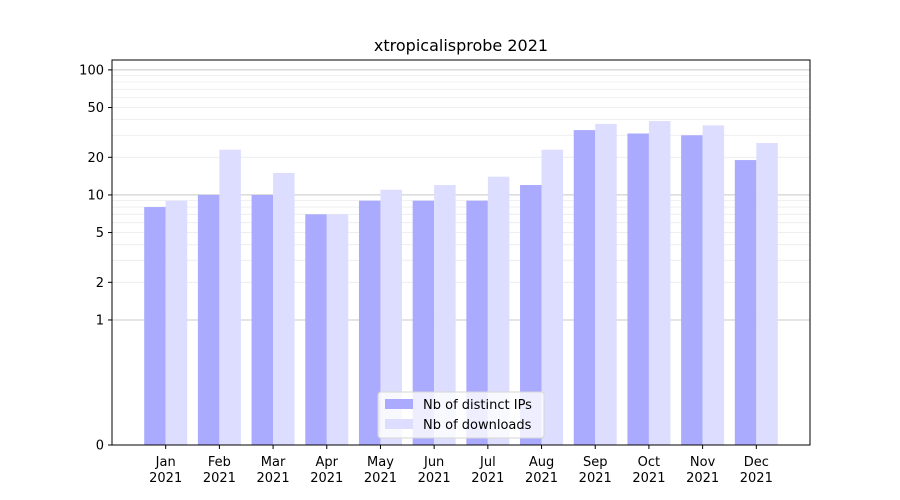  Describe the element at coordinates (434, 470) in the screenshot. I see `x-tick-label: Jun 2021` at that location.